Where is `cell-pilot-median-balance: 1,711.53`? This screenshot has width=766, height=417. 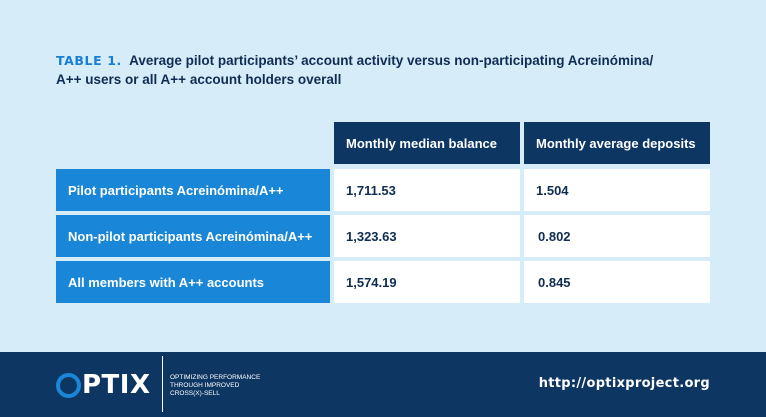 cell-pilot-median-balance: 1,711.53 is located at coordinates (427, 190).